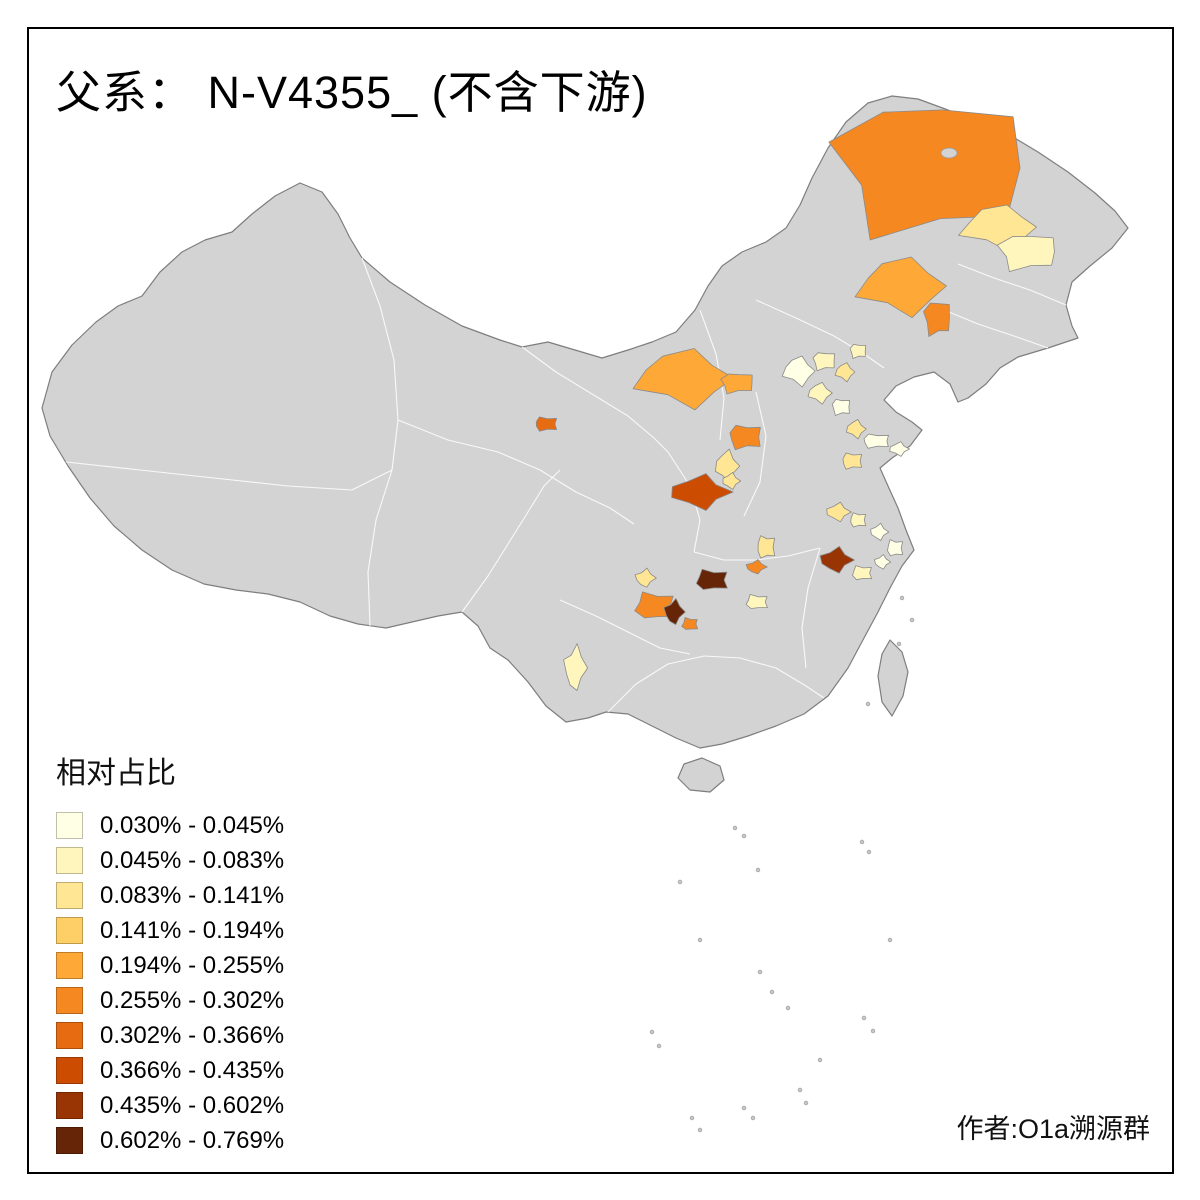  I want to click on legend-label: 0.141% - 0.194%, so click(192, 930).